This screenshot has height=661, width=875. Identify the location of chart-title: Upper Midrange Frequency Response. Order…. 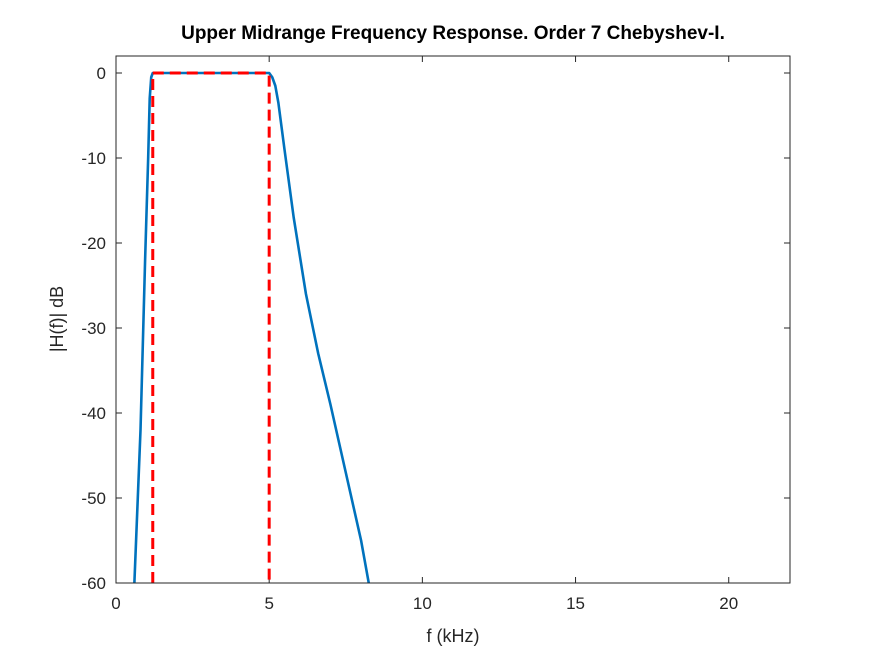
(453, 33).